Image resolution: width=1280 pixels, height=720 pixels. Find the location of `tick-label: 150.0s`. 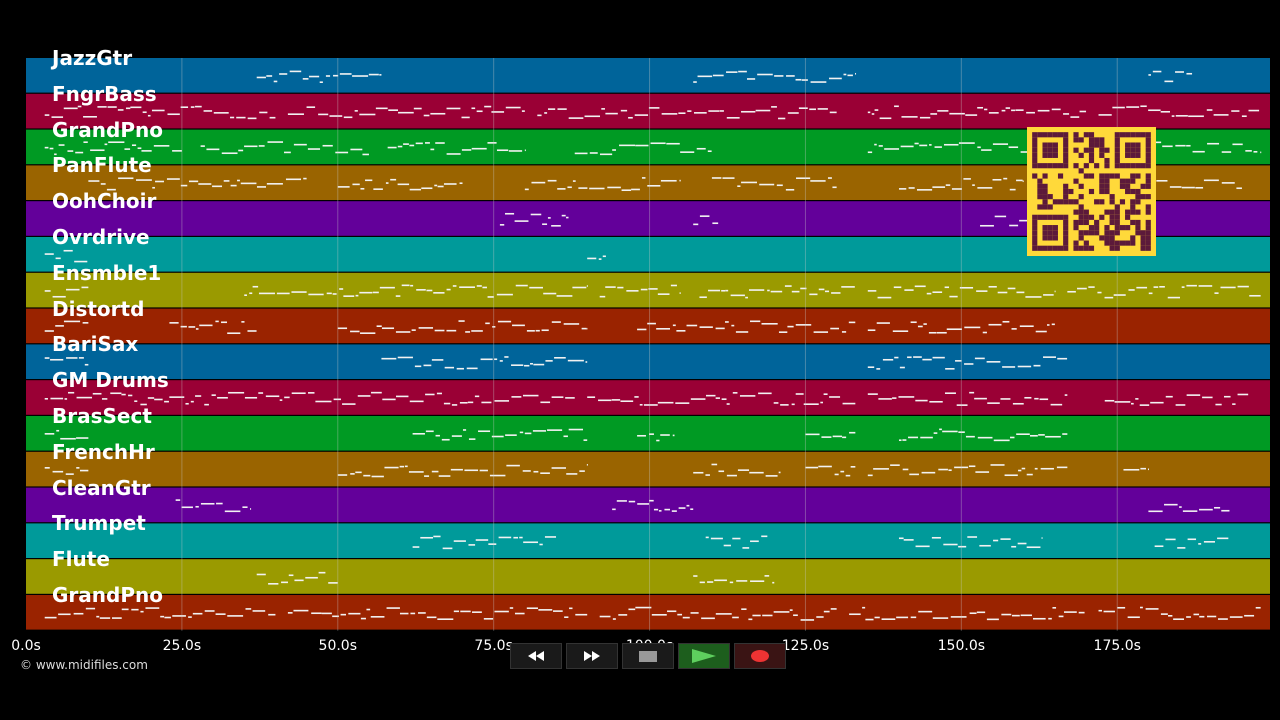

tick-label: 150.0s is located at coordinates (961, 646).